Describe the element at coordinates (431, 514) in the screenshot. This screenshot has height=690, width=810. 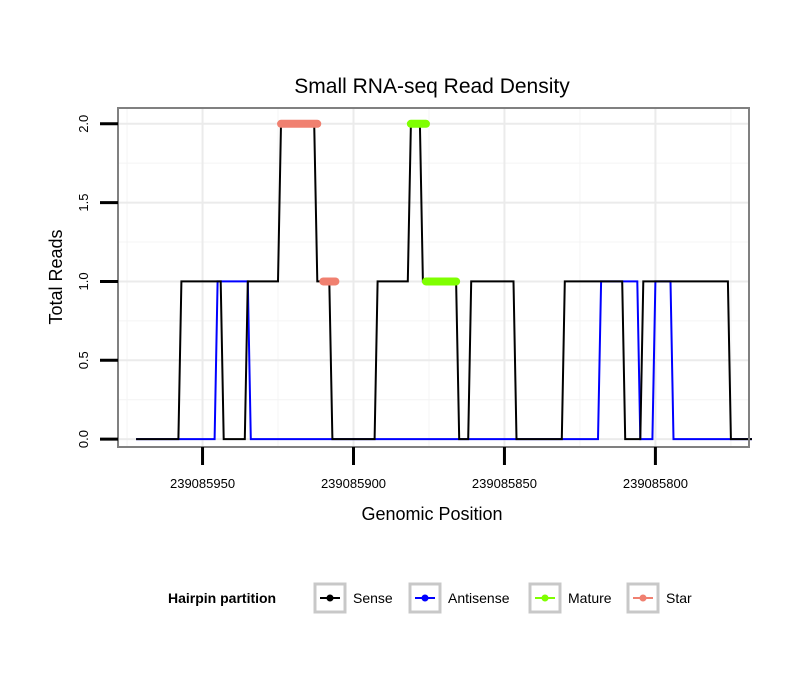
I see `x-axis-label: Genomic Position` at that location.